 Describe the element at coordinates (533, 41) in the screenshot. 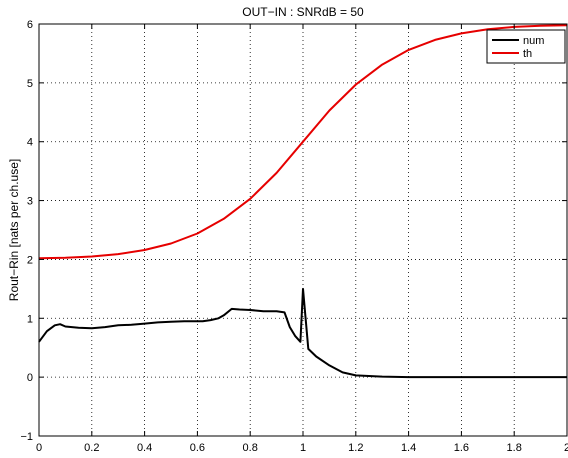

I see `legend-label-num: num` at that location.